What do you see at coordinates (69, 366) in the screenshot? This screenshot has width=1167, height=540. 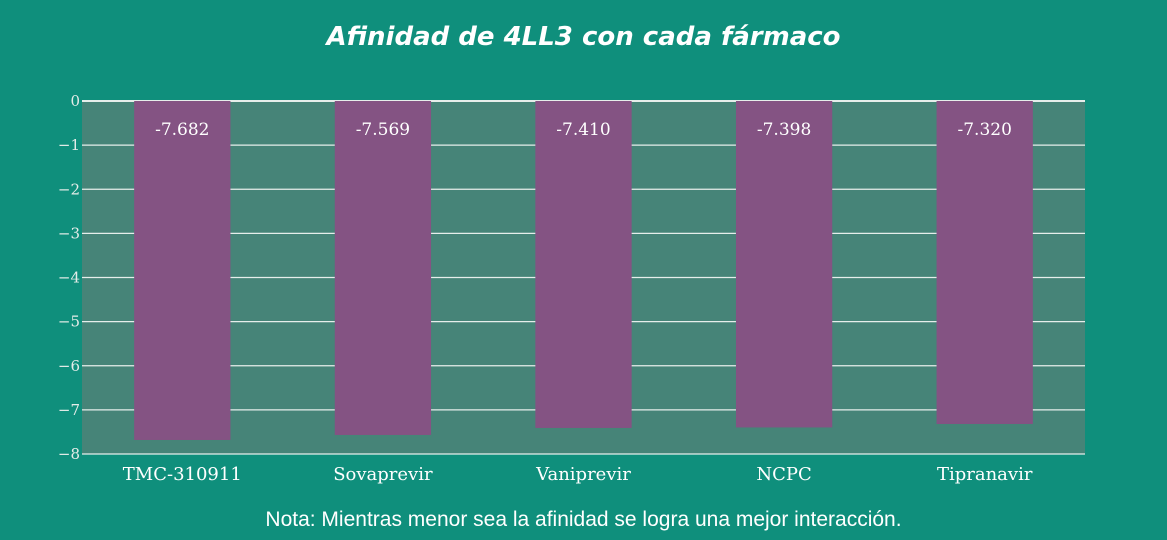 I see `y-tick-label: −6` at bounding box center [69, 366].